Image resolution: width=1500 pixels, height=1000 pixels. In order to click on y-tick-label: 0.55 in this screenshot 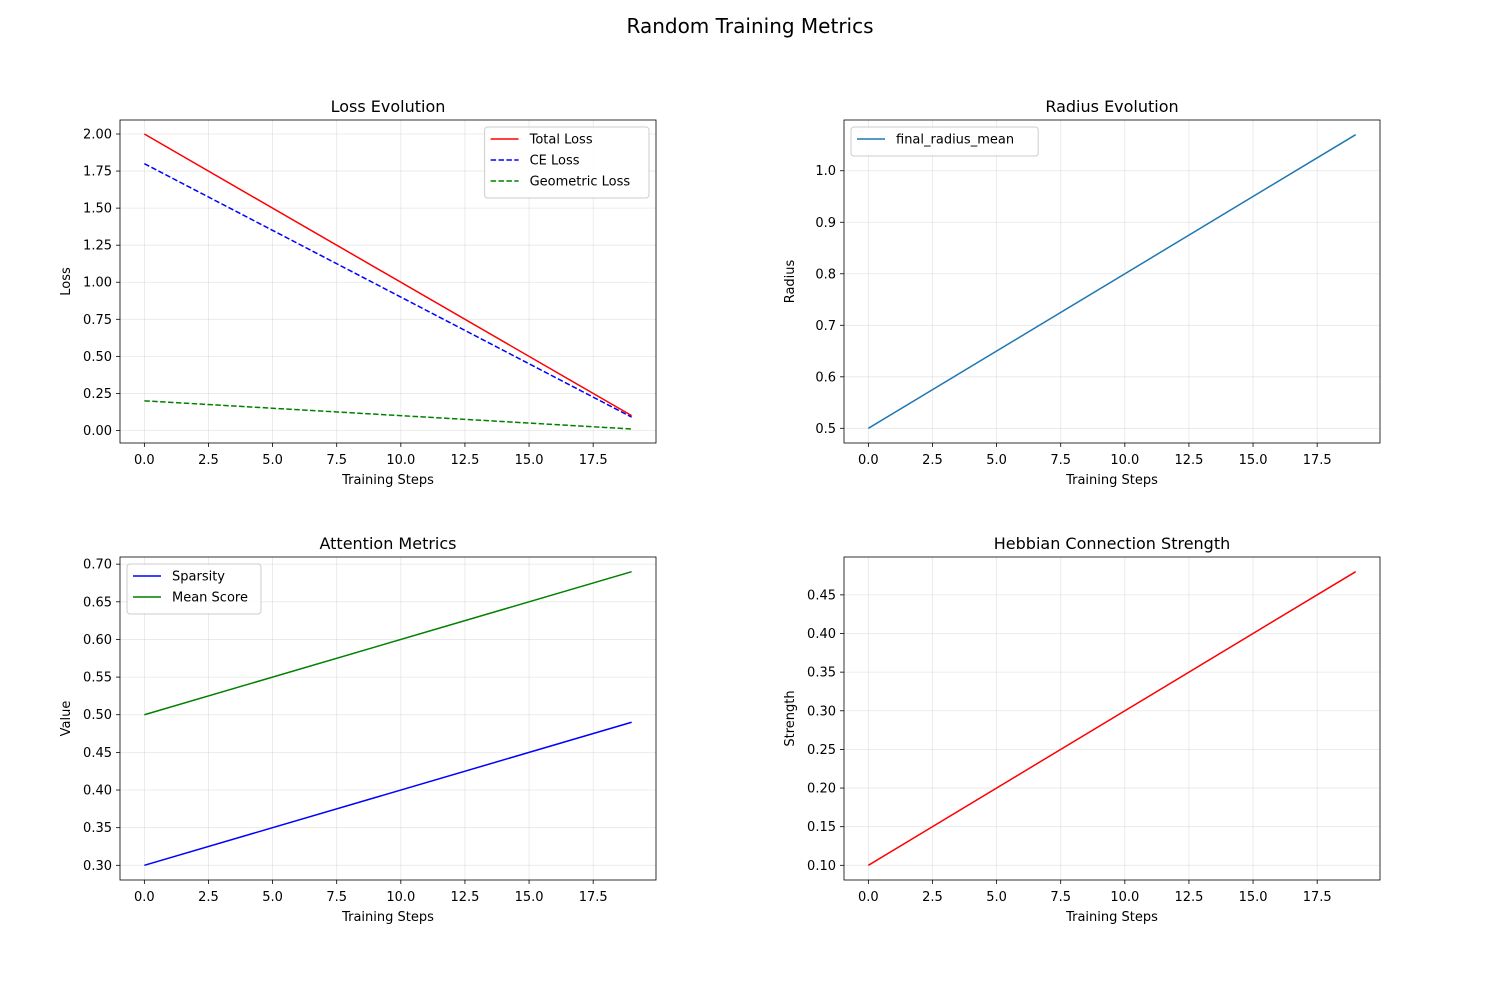, I will do `click(97, 678)`.